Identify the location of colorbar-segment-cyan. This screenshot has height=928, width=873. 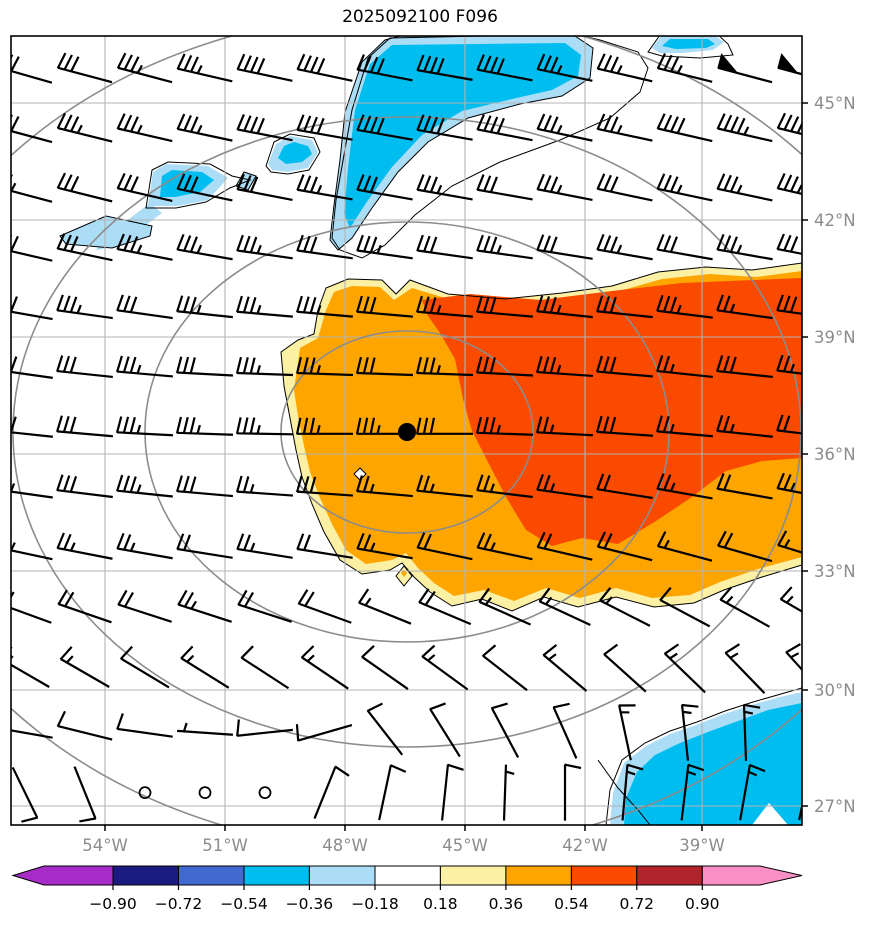
(276, 875).